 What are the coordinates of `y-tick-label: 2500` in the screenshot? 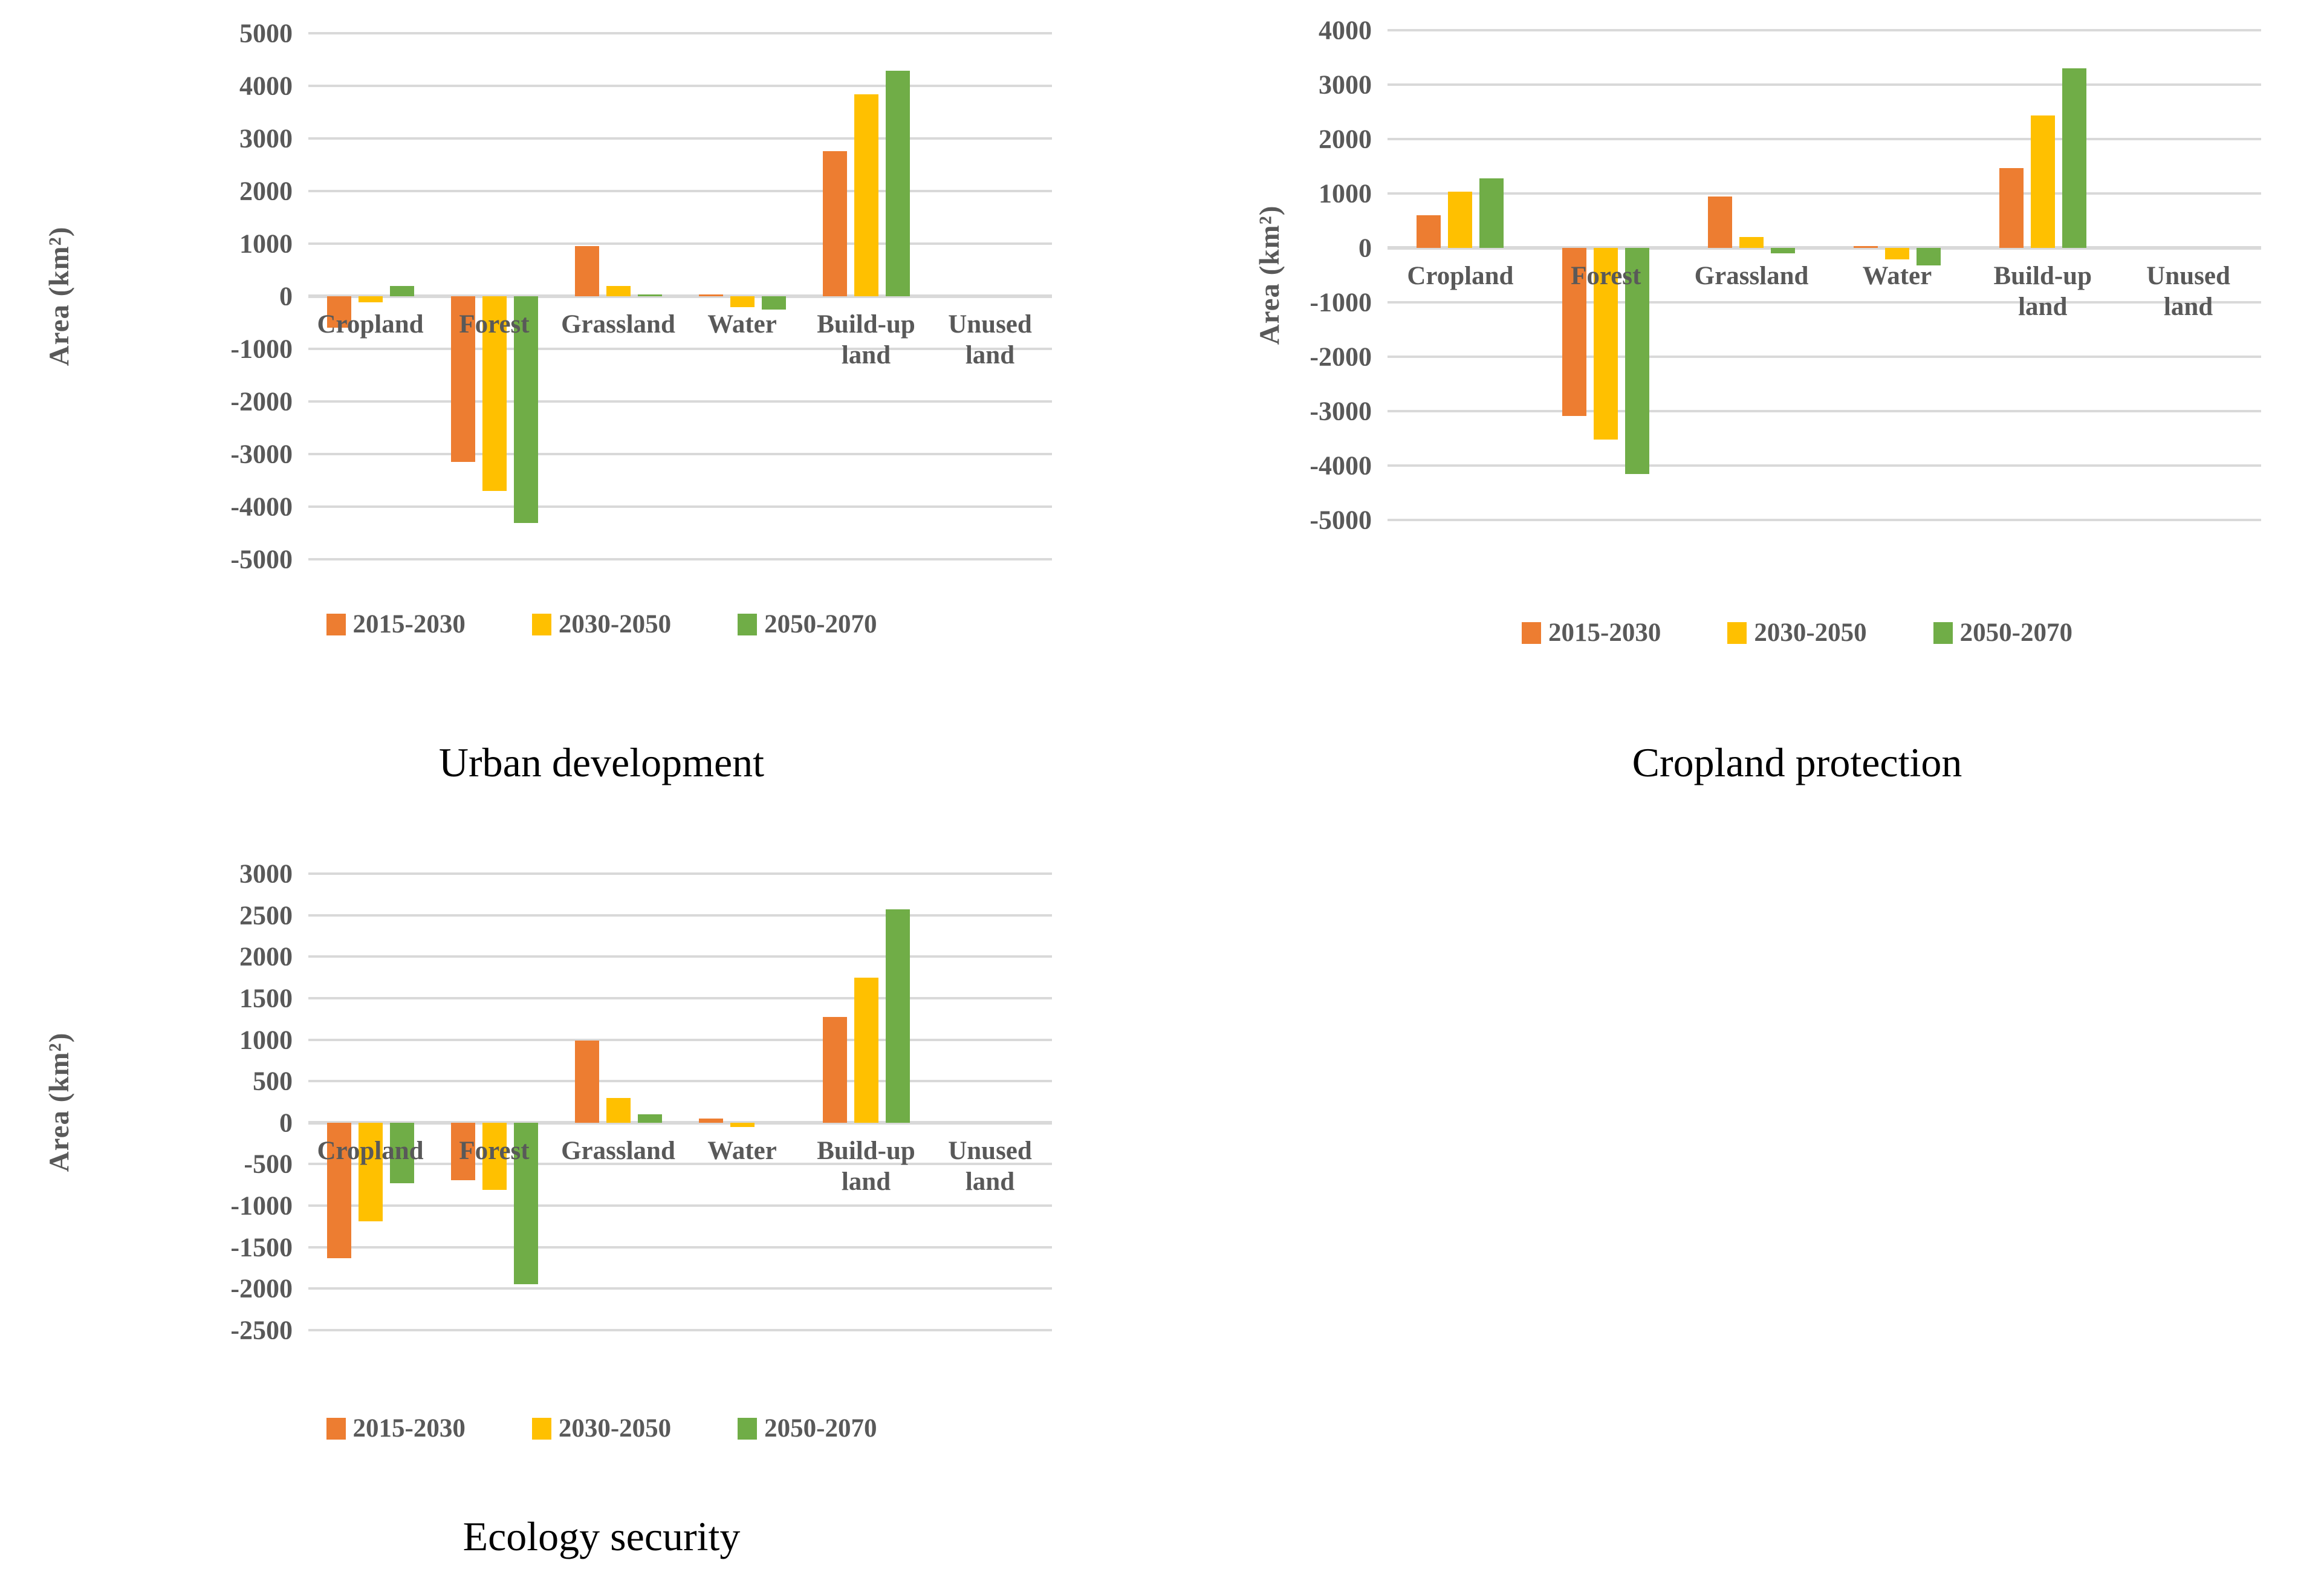 It's located at (266, 916).